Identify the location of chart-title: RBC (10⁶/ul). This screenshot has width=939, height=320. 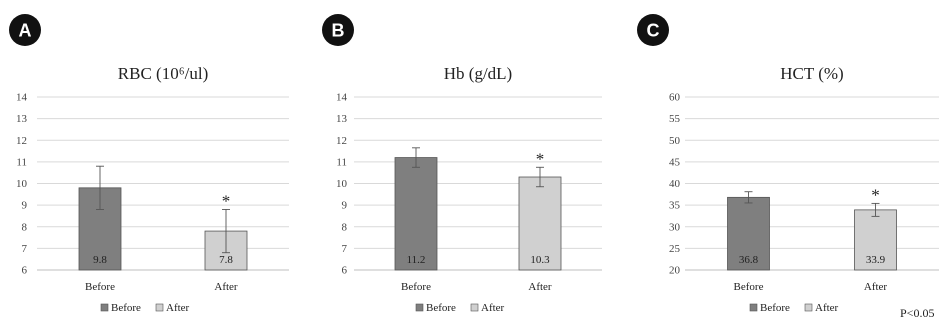
(163, 73).